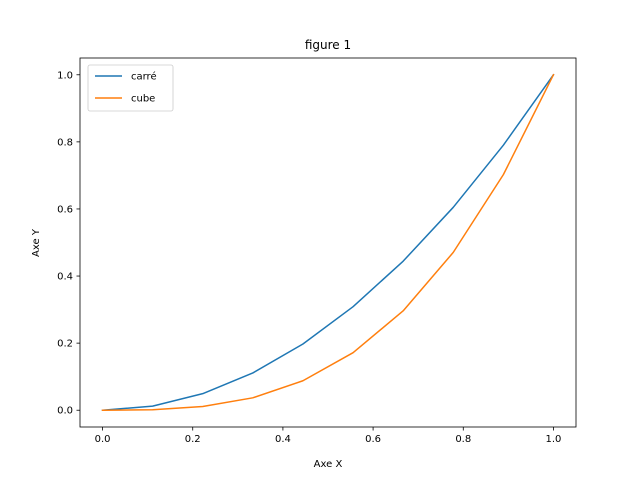 The image size is (640, 480). I want to click on y-tick-label: 0.0, so click(65, 411).